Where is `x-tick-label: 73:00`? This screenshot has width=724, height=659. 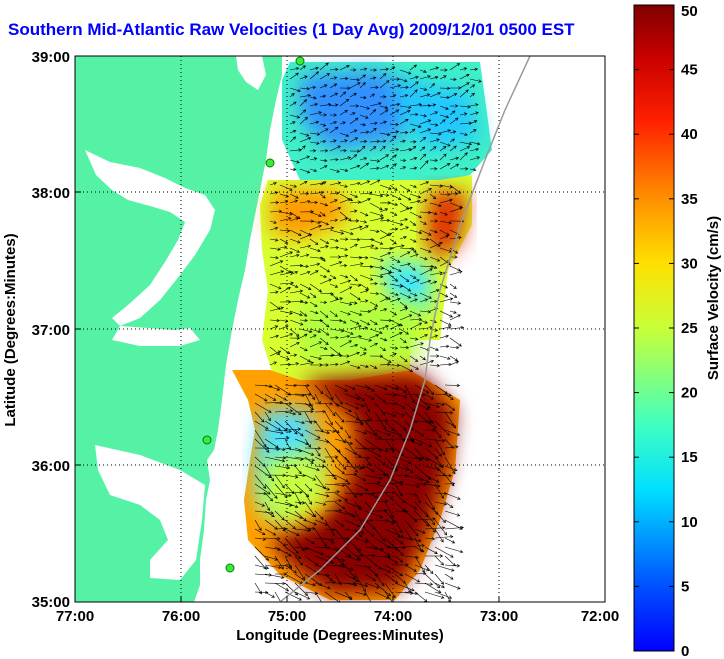
x-tick-label: 73:00 is located at coordinates (499, 616).